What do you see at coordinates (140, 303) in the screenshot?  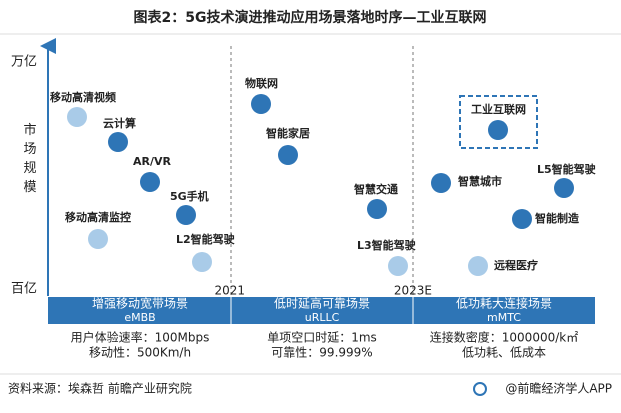 I see `scenario-name: 增强移动宽带场景` at bounding box center [140, 303].